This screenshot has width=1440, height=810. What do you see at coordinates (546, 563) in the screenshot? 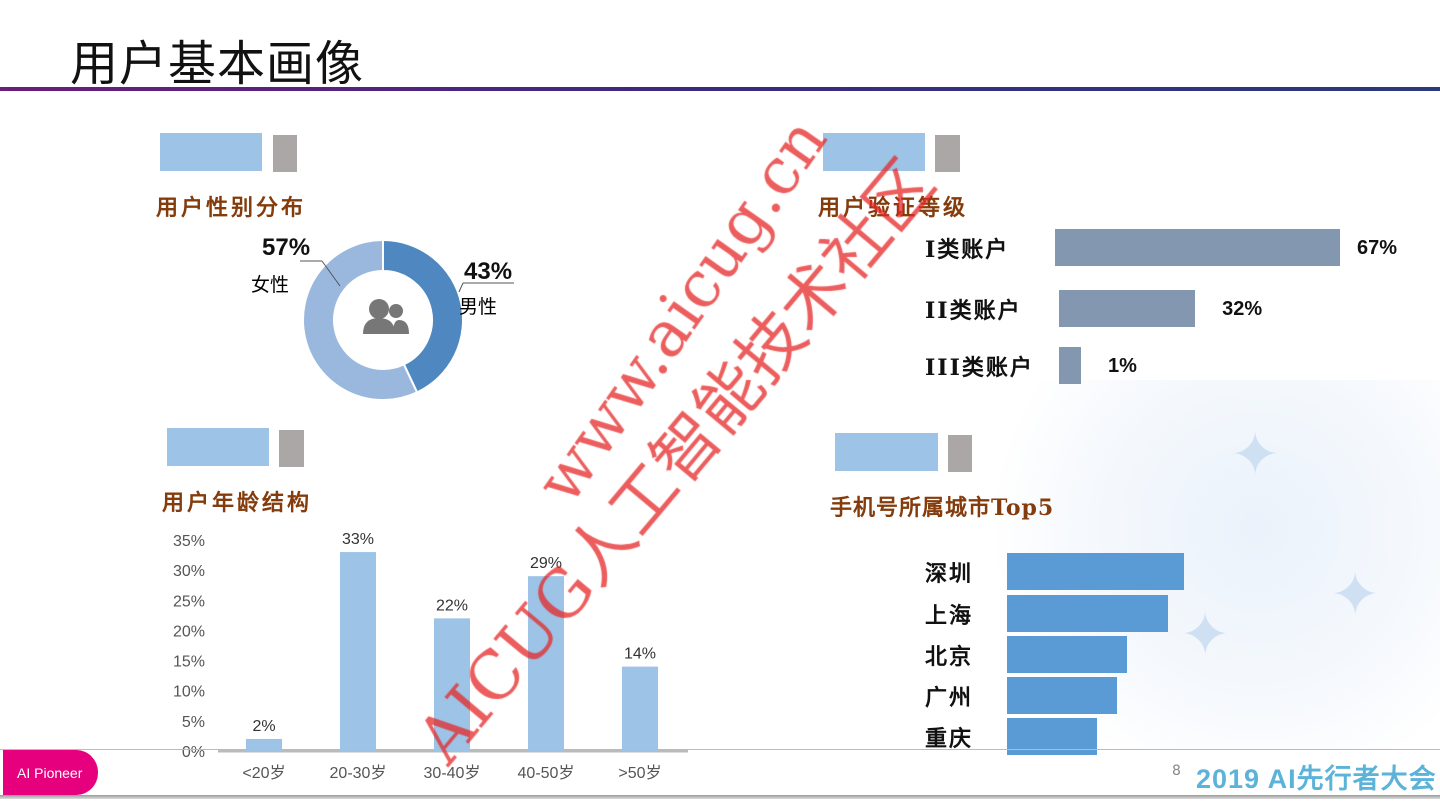
I see `bar-value-label: 29%` at bounding box center [546, 563].